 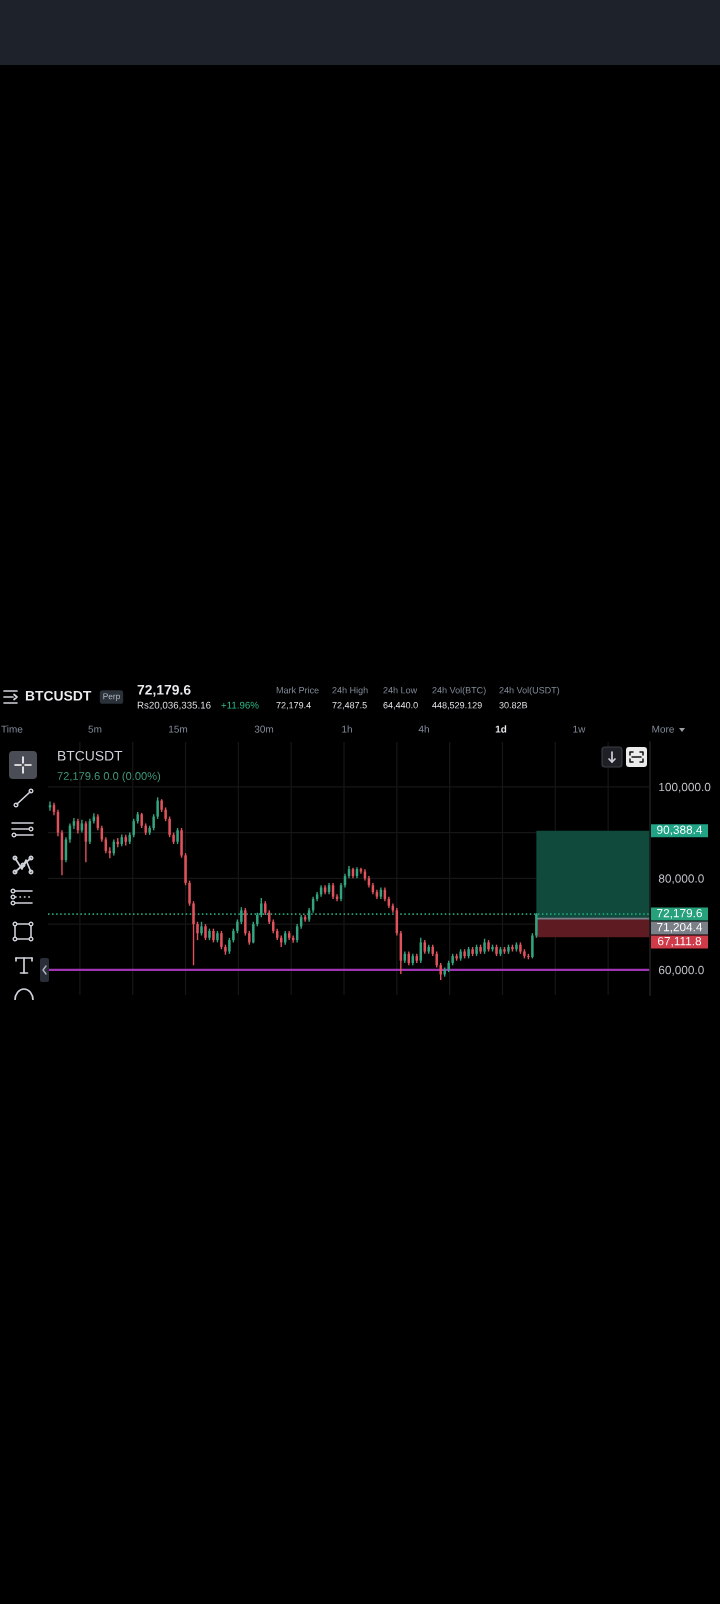 I want to click on text: 24h Vol(BTC), so click(x=459, y=691).